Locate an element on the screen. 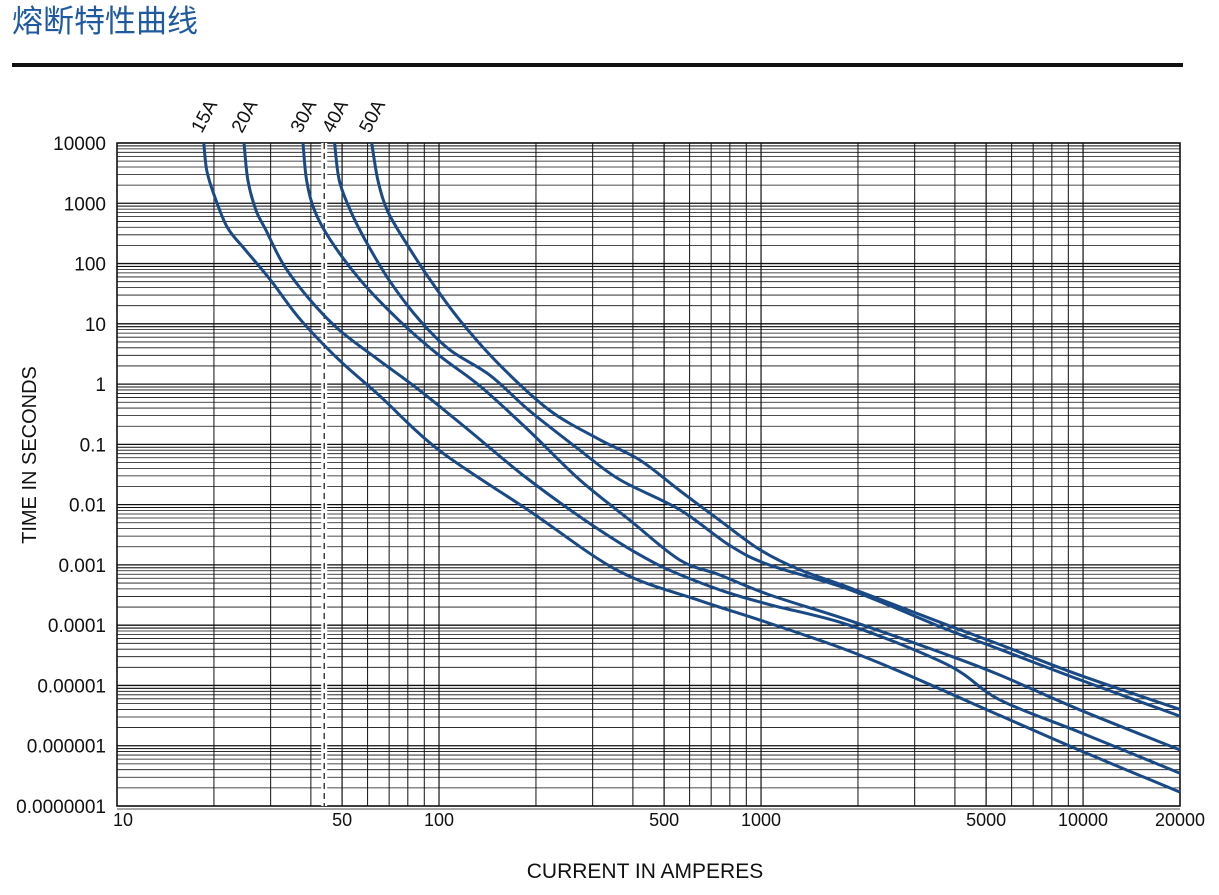  series-label: 50A is located at coordinates (373, 116).